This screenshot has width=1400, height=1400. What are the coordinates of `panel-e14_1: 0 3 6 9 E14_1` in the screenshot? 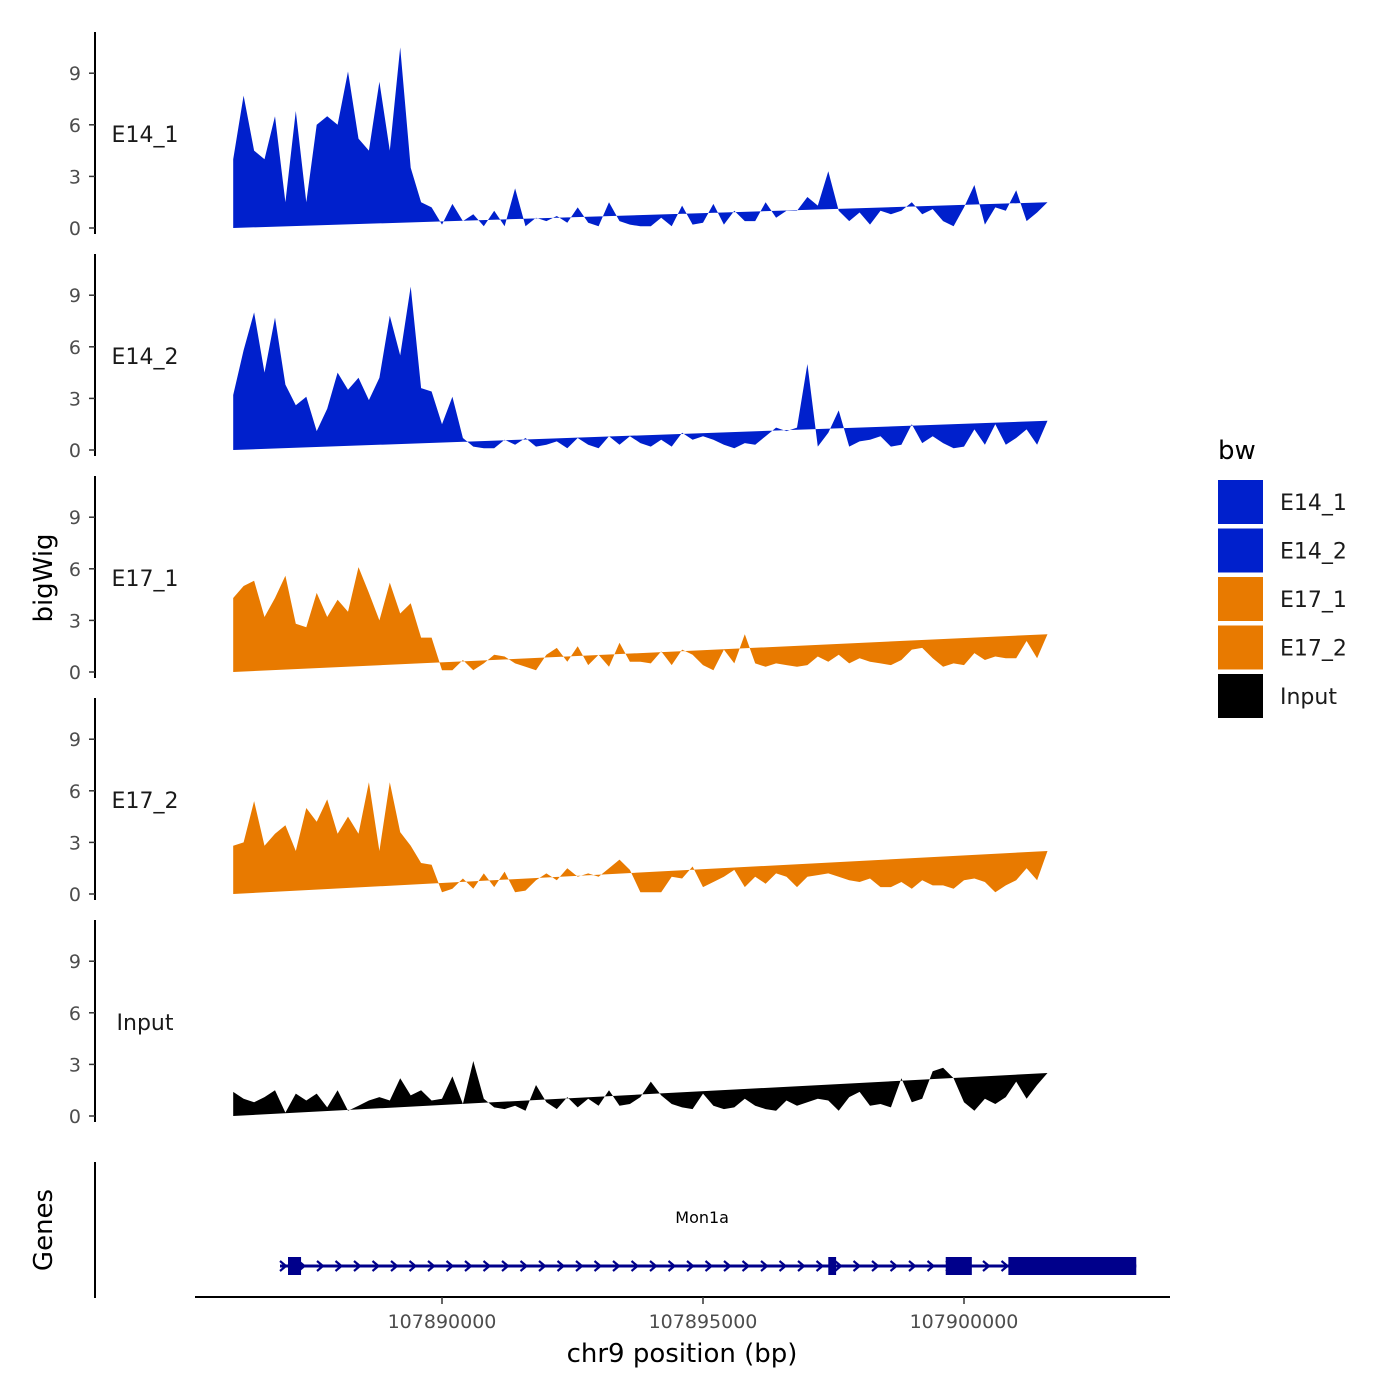 It's located at (558, 136).